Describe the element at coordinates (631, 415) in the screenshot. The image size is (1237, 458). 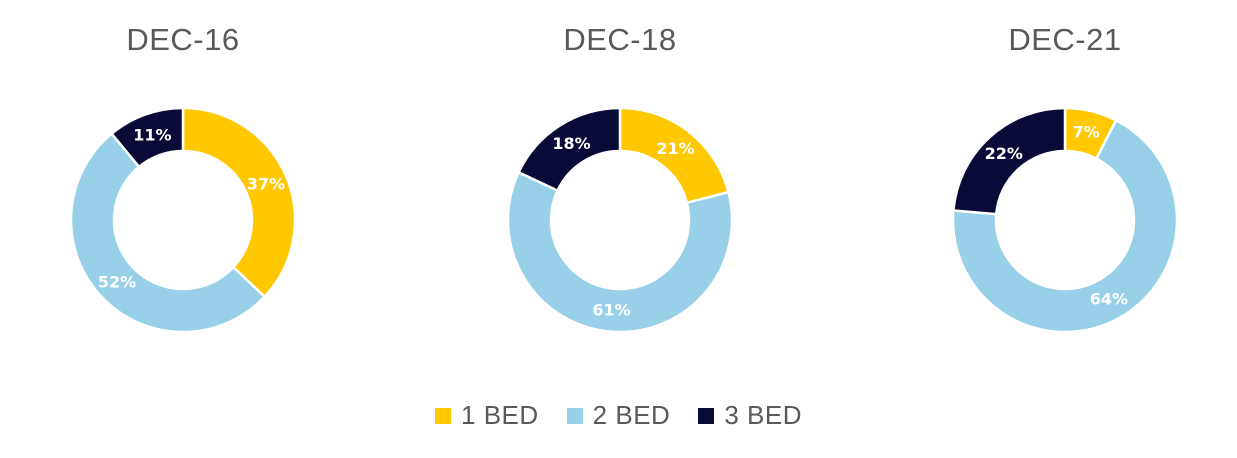
I see `legend-label-2-bed: 2 BED` at that location.